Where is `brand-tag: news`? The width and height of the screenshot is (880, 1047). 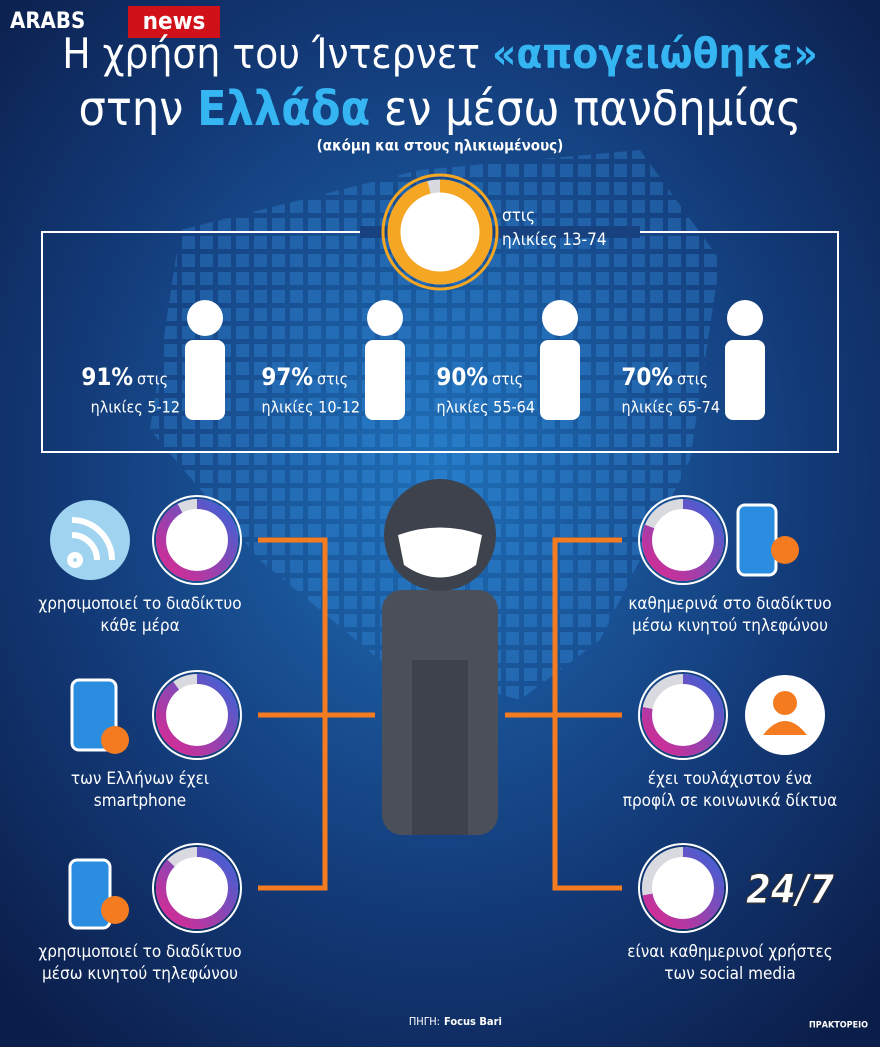 brand-tag: news is located at coordinates (174, 21).